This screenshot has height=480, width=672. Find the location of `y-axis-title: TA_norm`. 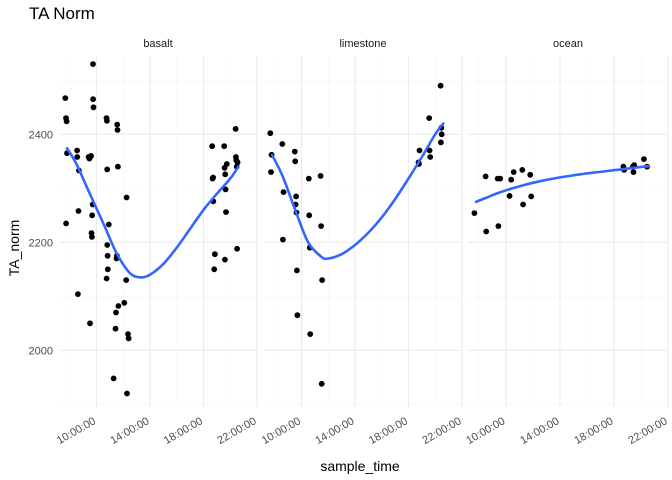

y-axis-title: TA_norm is located at coordinates (14, 248).